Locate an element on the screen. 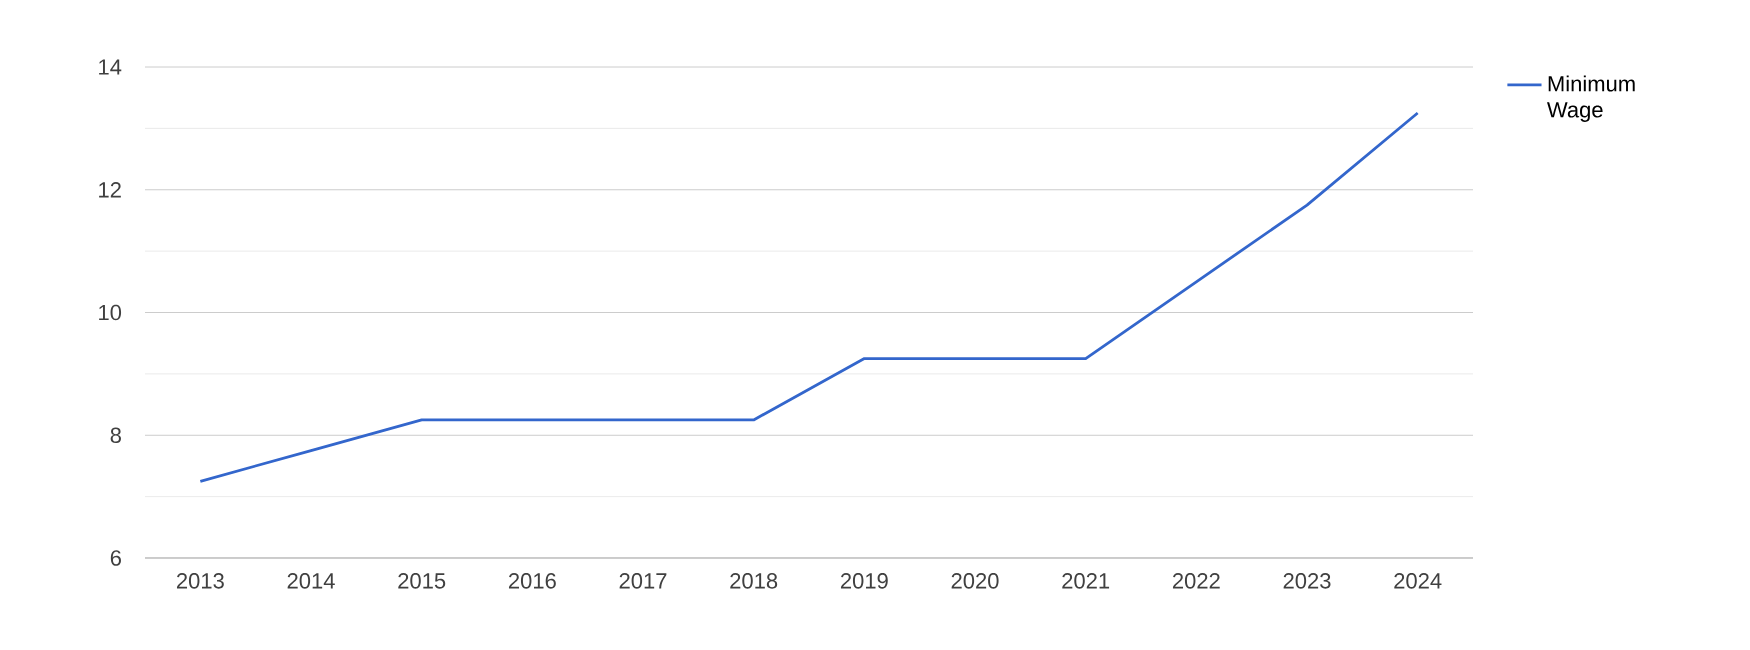  x-tick-label: 2017 is located at coordinates (643, 581).